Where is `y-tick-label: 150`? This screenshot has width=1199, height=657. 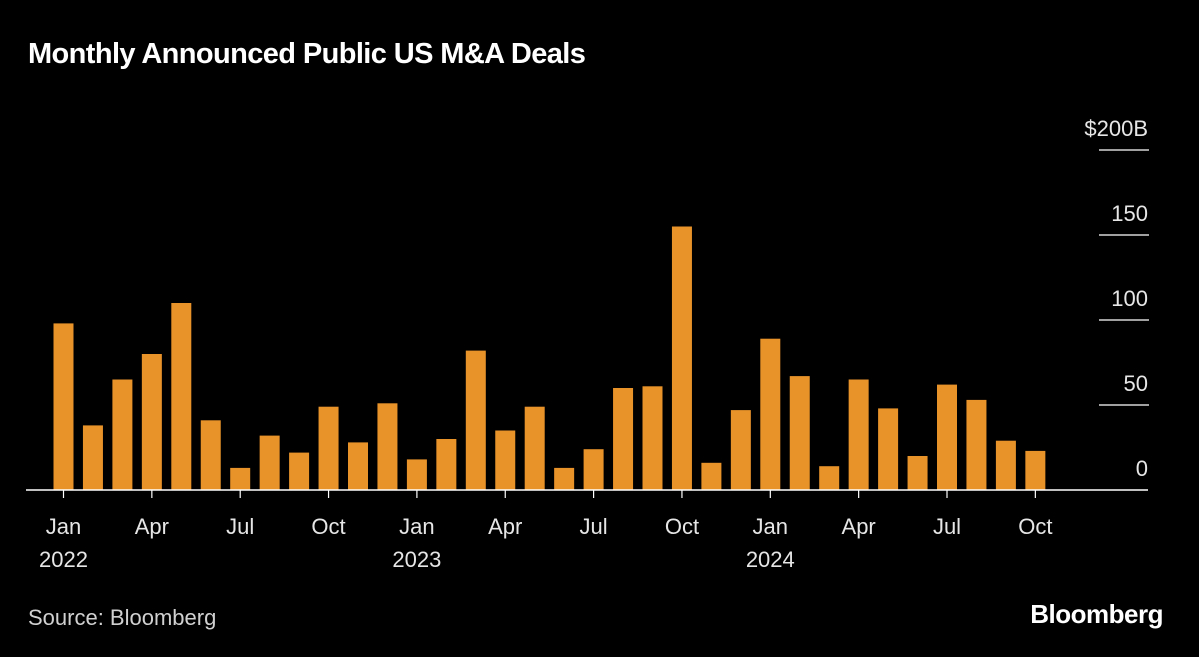
y-tick-label: 150 is located at coordinates (1129, 213).